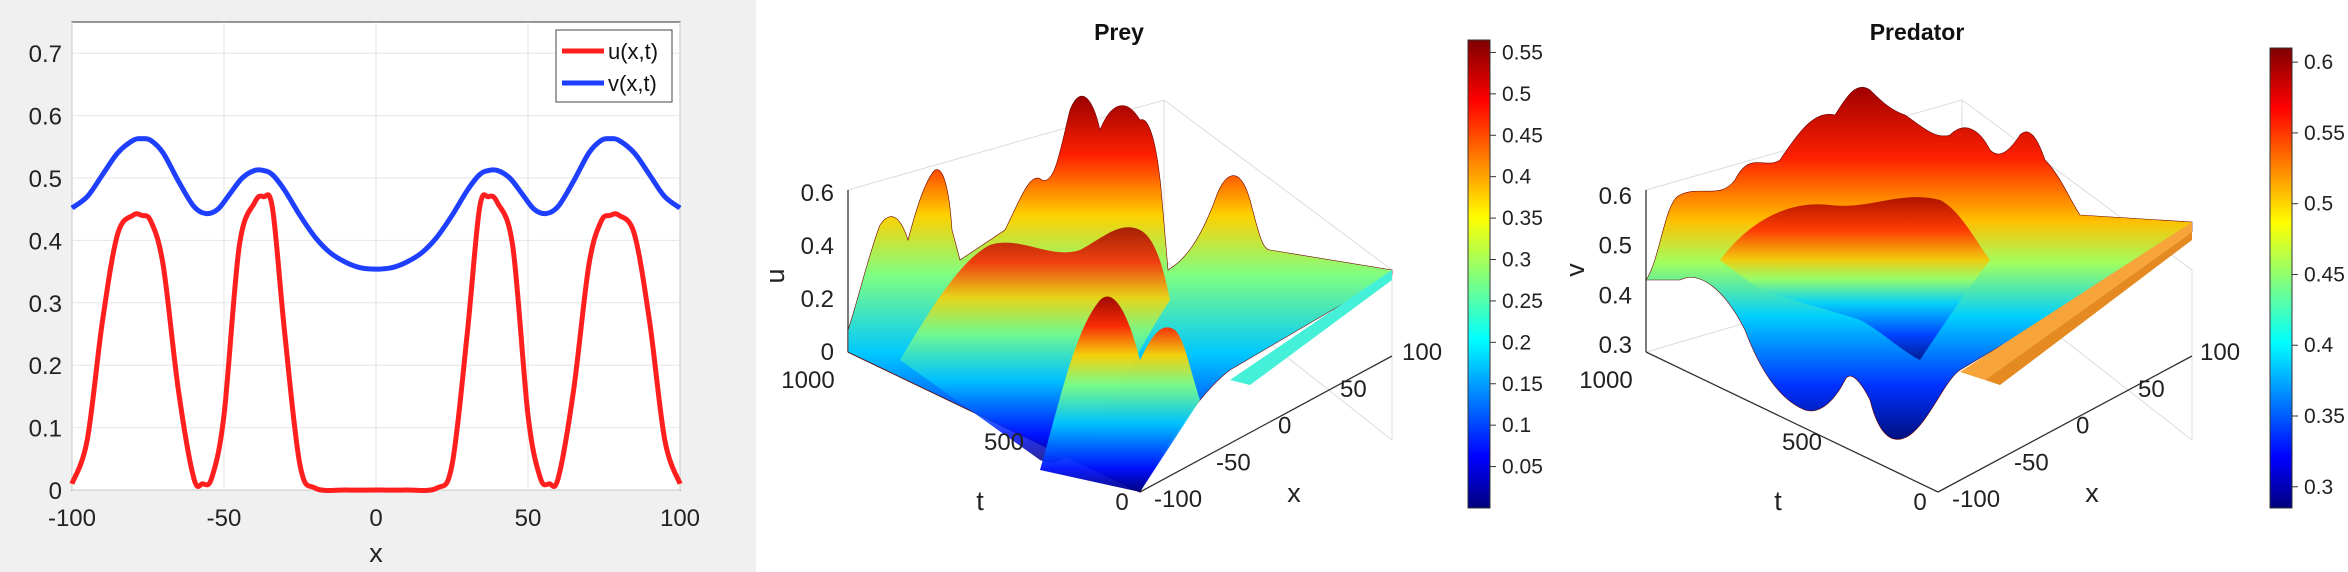 The height and width of the screenshot is (572, 2348). Describe the element at coordinates (1615, 271) in the screenshot. I see `predator-z-tick-labels: 0.3 0.4 0.5 0.6` at that location.